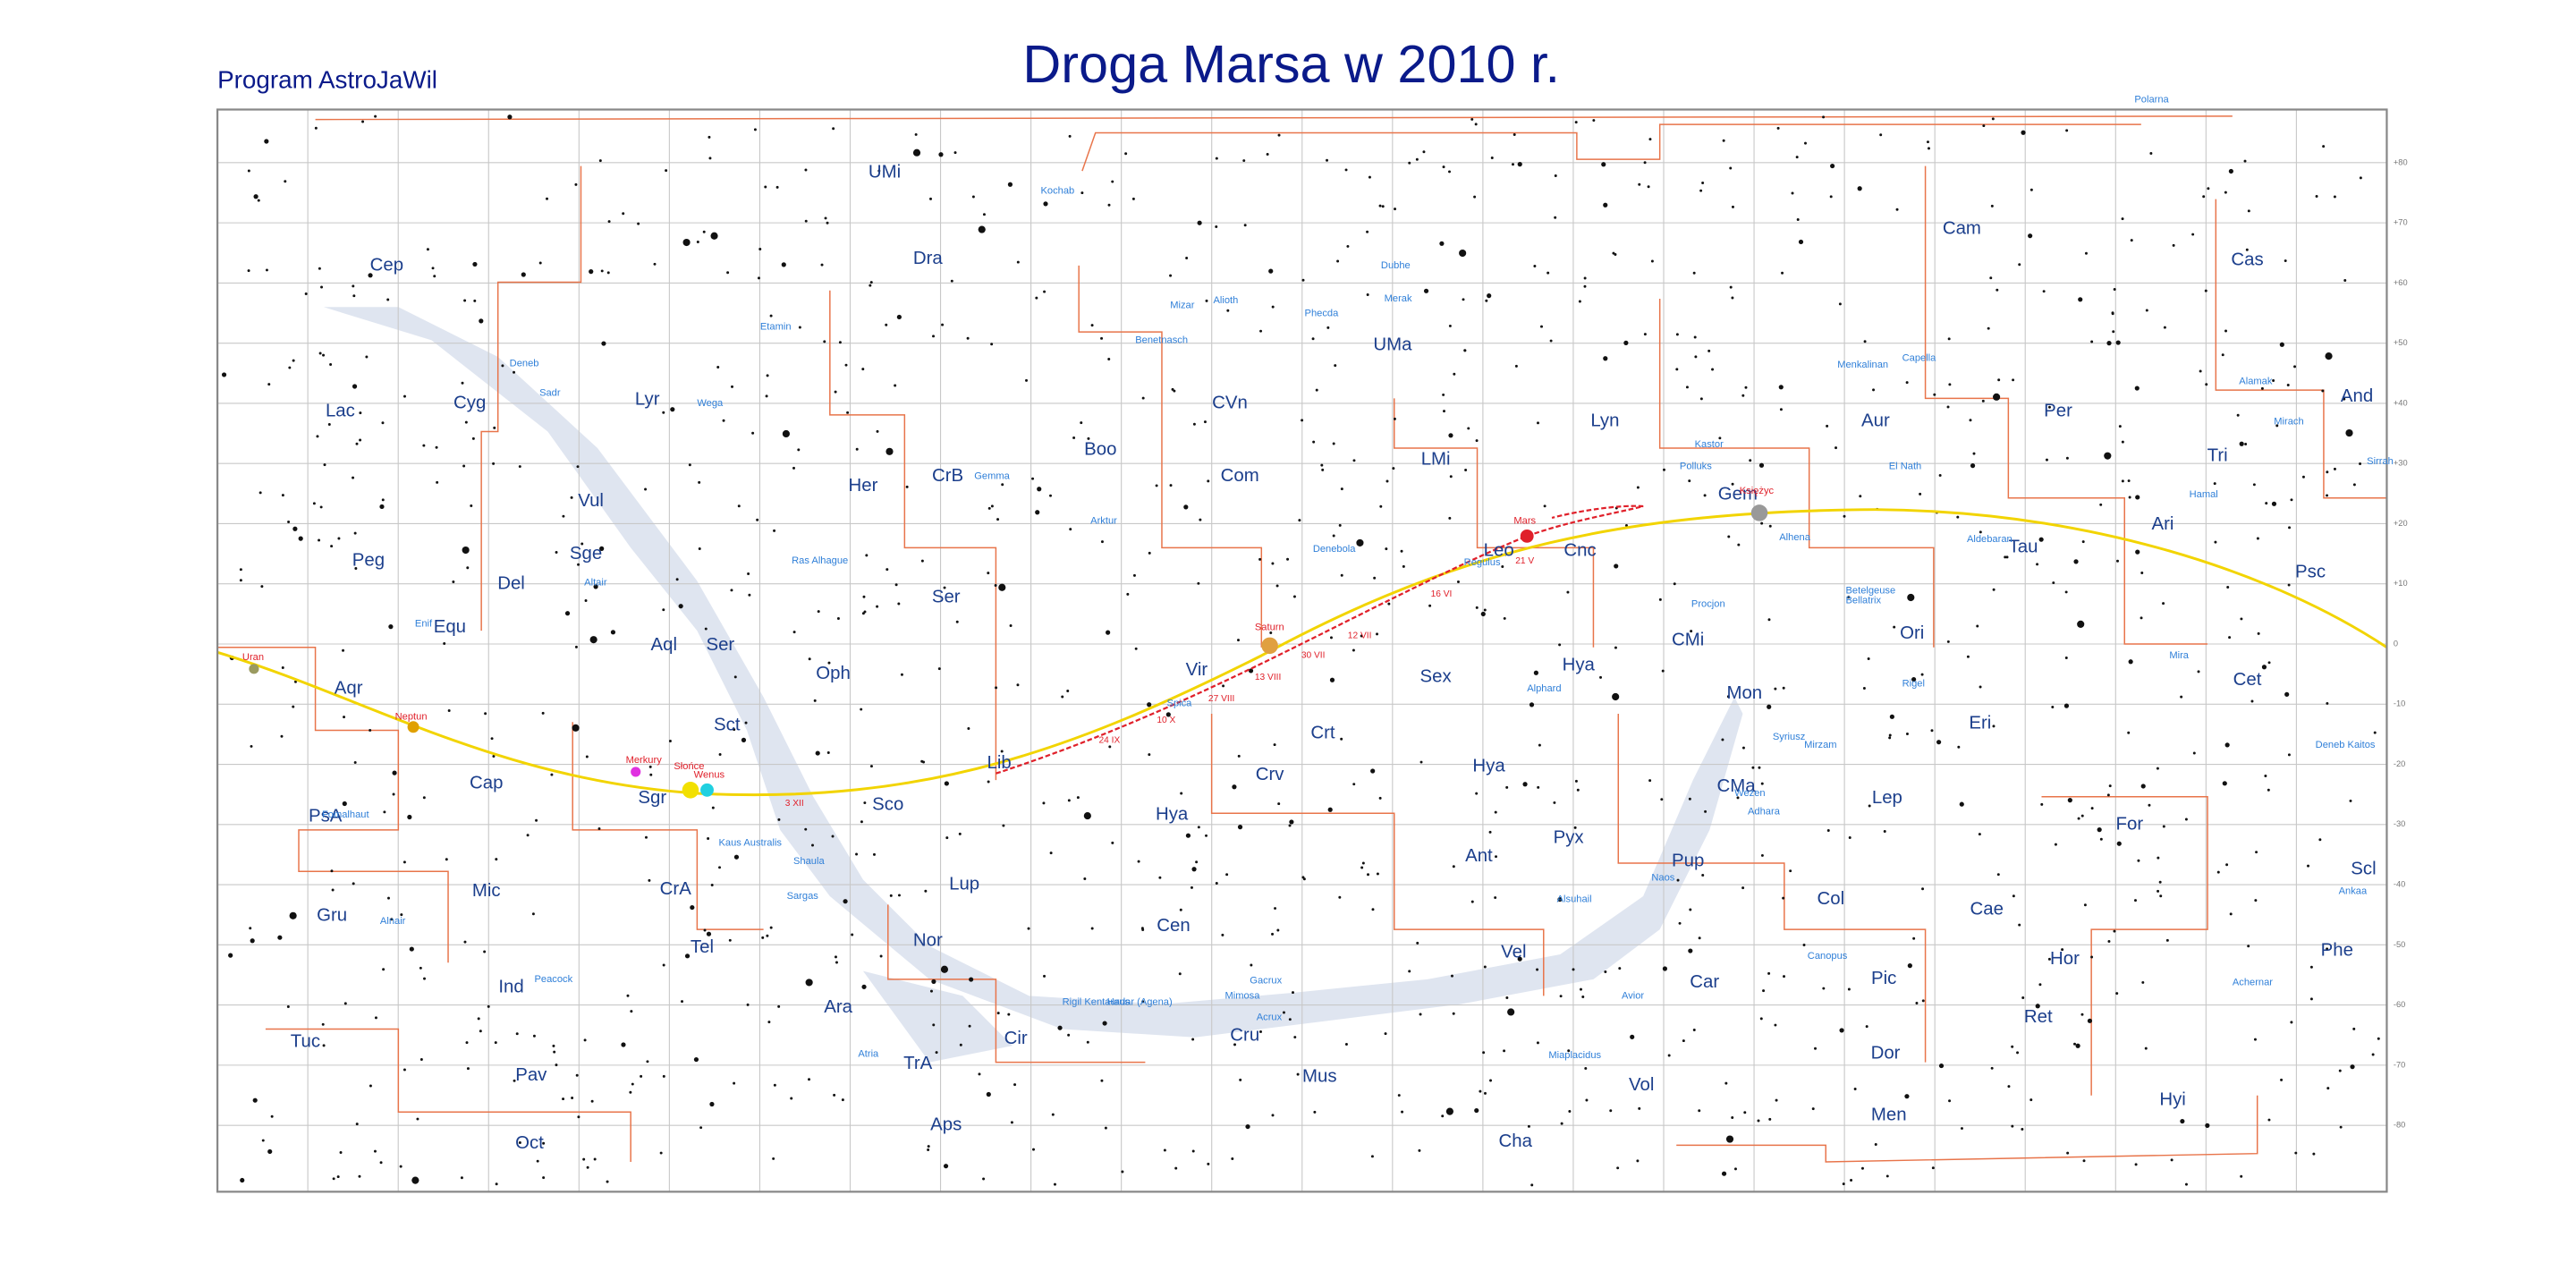  What do you see at coordinates (1058, 190) in the screenshot?
I see `star-name: Kochab` at bounding box center [1058, 190].